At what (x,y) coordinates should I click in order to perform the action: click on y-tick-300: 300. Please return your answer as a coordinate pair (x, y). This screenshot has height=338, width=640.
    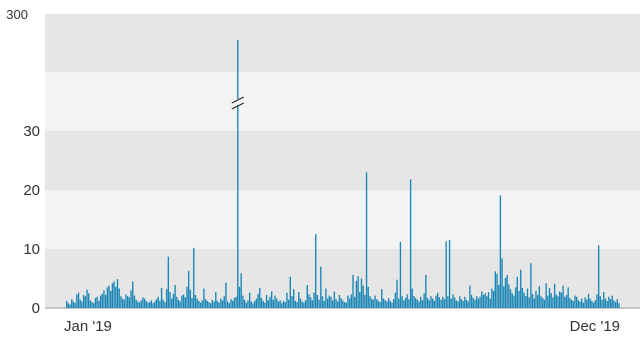
    Looking at the image, I should click on (17, 14).